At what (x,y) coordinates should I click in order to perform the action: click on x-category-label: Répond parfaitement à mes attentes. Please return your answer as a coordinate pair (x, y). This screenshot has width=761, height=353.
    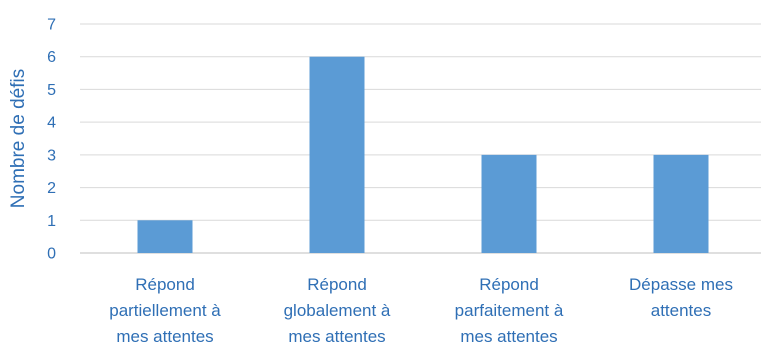
    Looking at the image, I should click on (509, 310).